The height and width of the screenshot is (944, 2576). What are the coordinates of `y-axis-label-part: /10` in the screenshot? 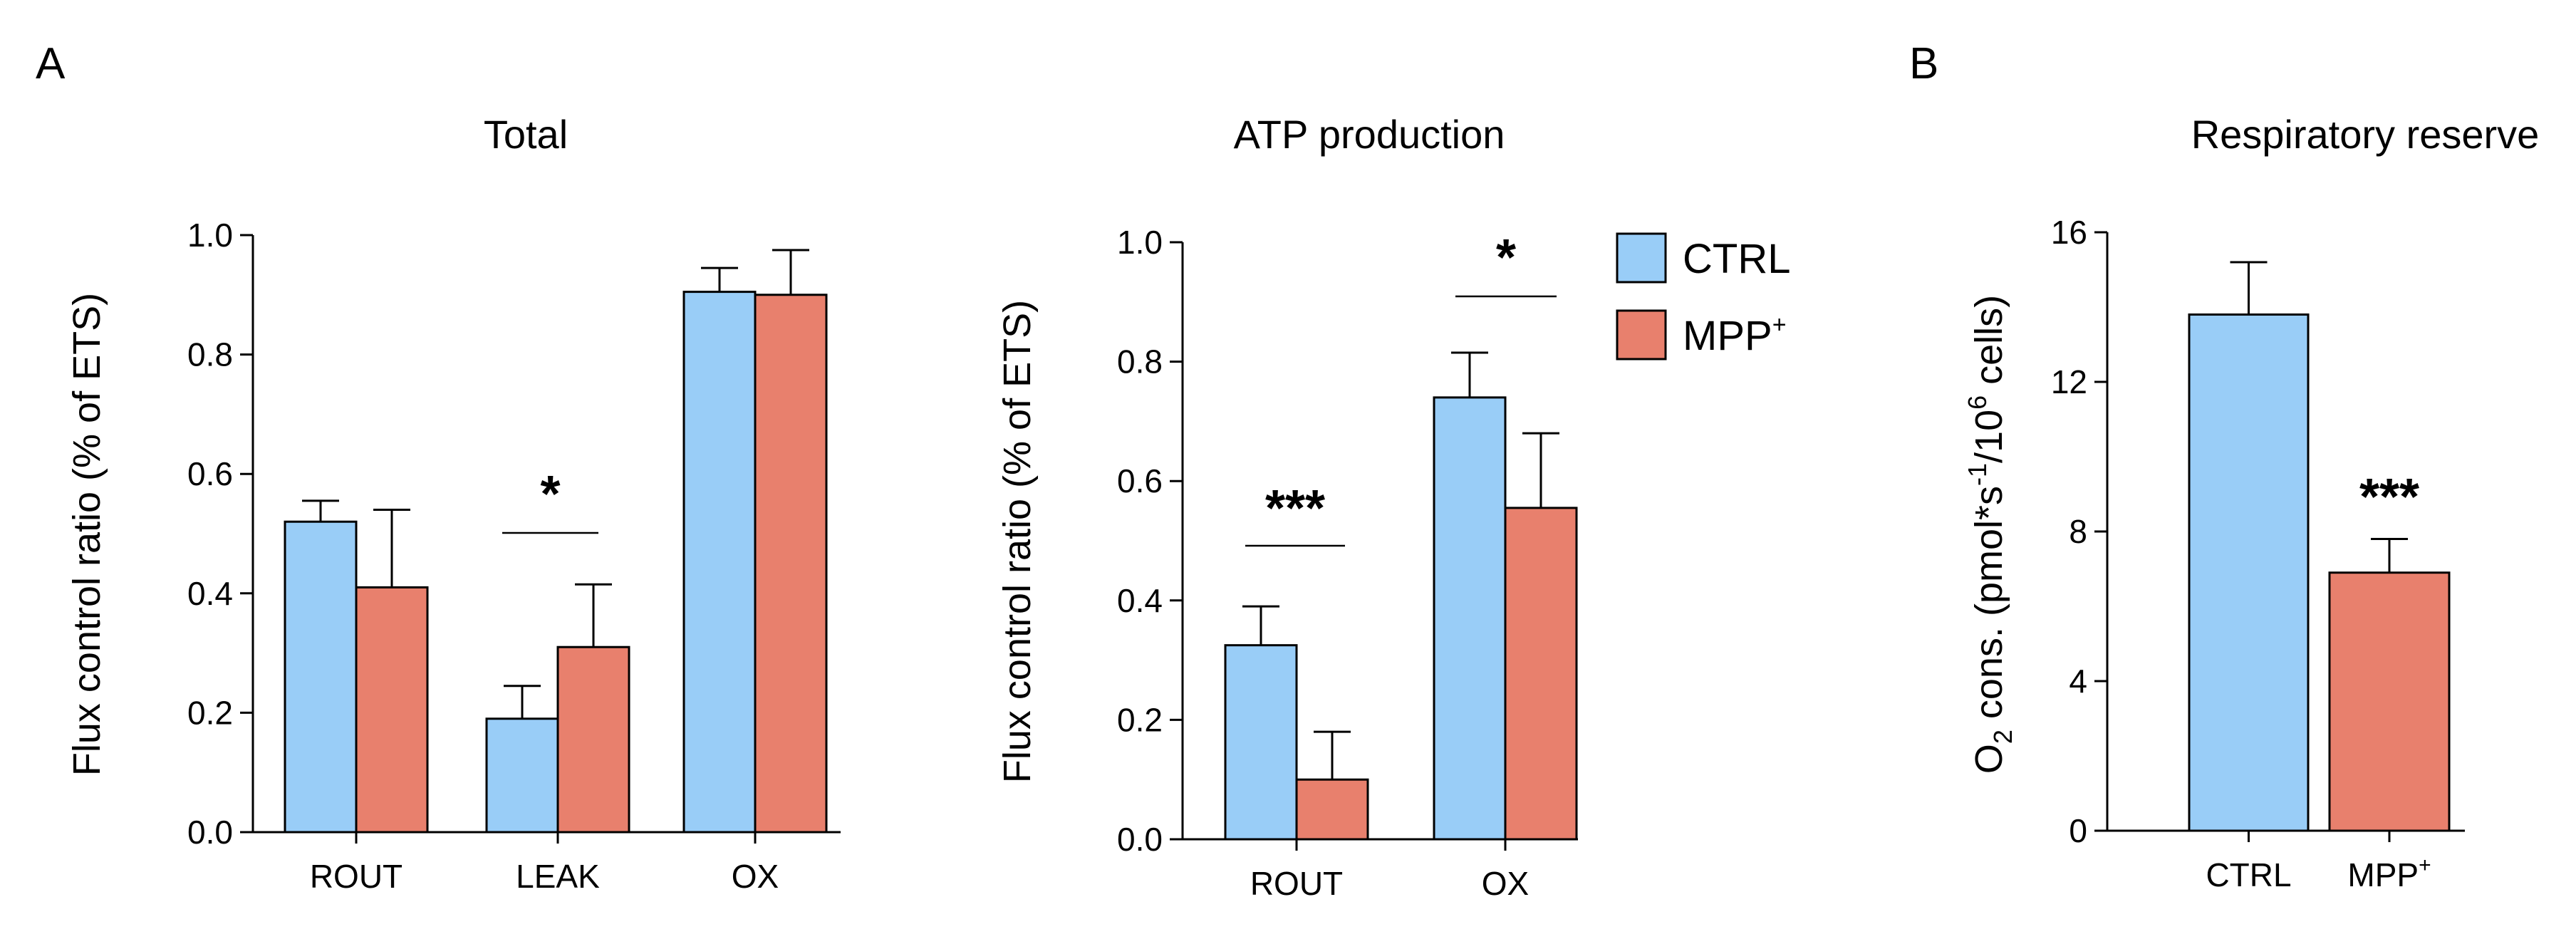 It's located at (1989, 436).